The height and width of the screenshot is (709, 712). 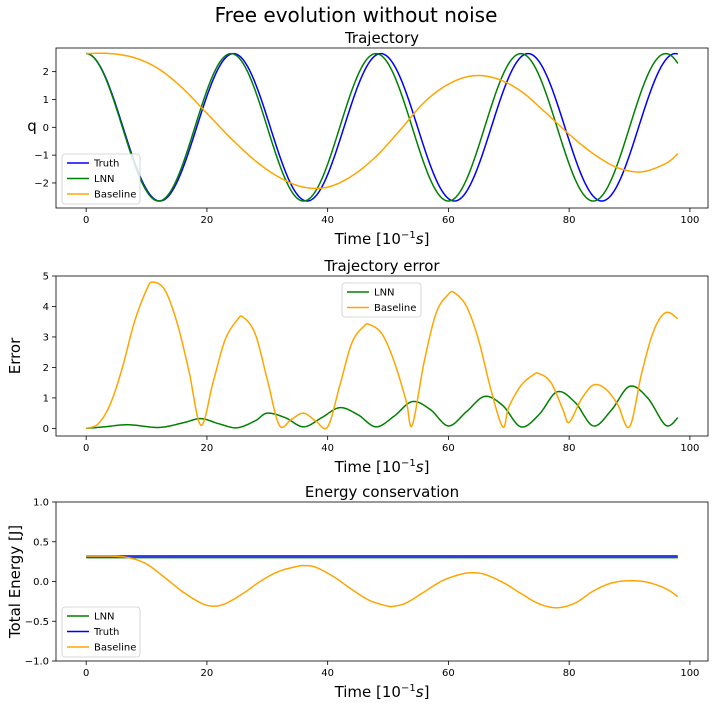 I want to click on chart-title: Trajectory, so click(x=381, y=38).